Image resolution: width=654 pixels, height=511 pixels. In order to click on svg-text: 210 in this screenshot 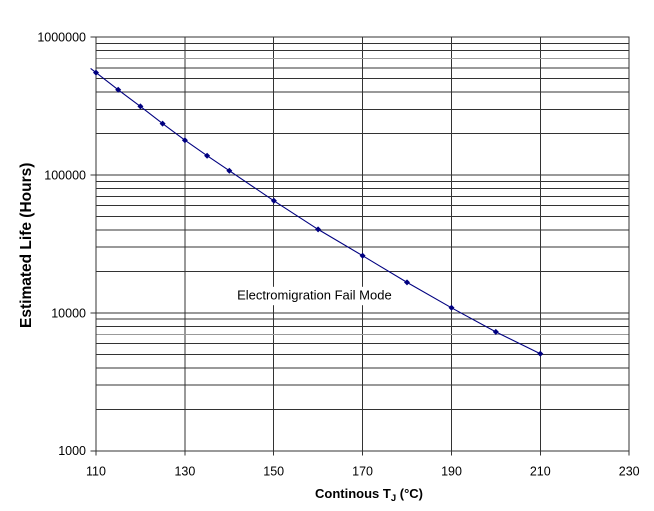, I will do `click(540, 471)`.